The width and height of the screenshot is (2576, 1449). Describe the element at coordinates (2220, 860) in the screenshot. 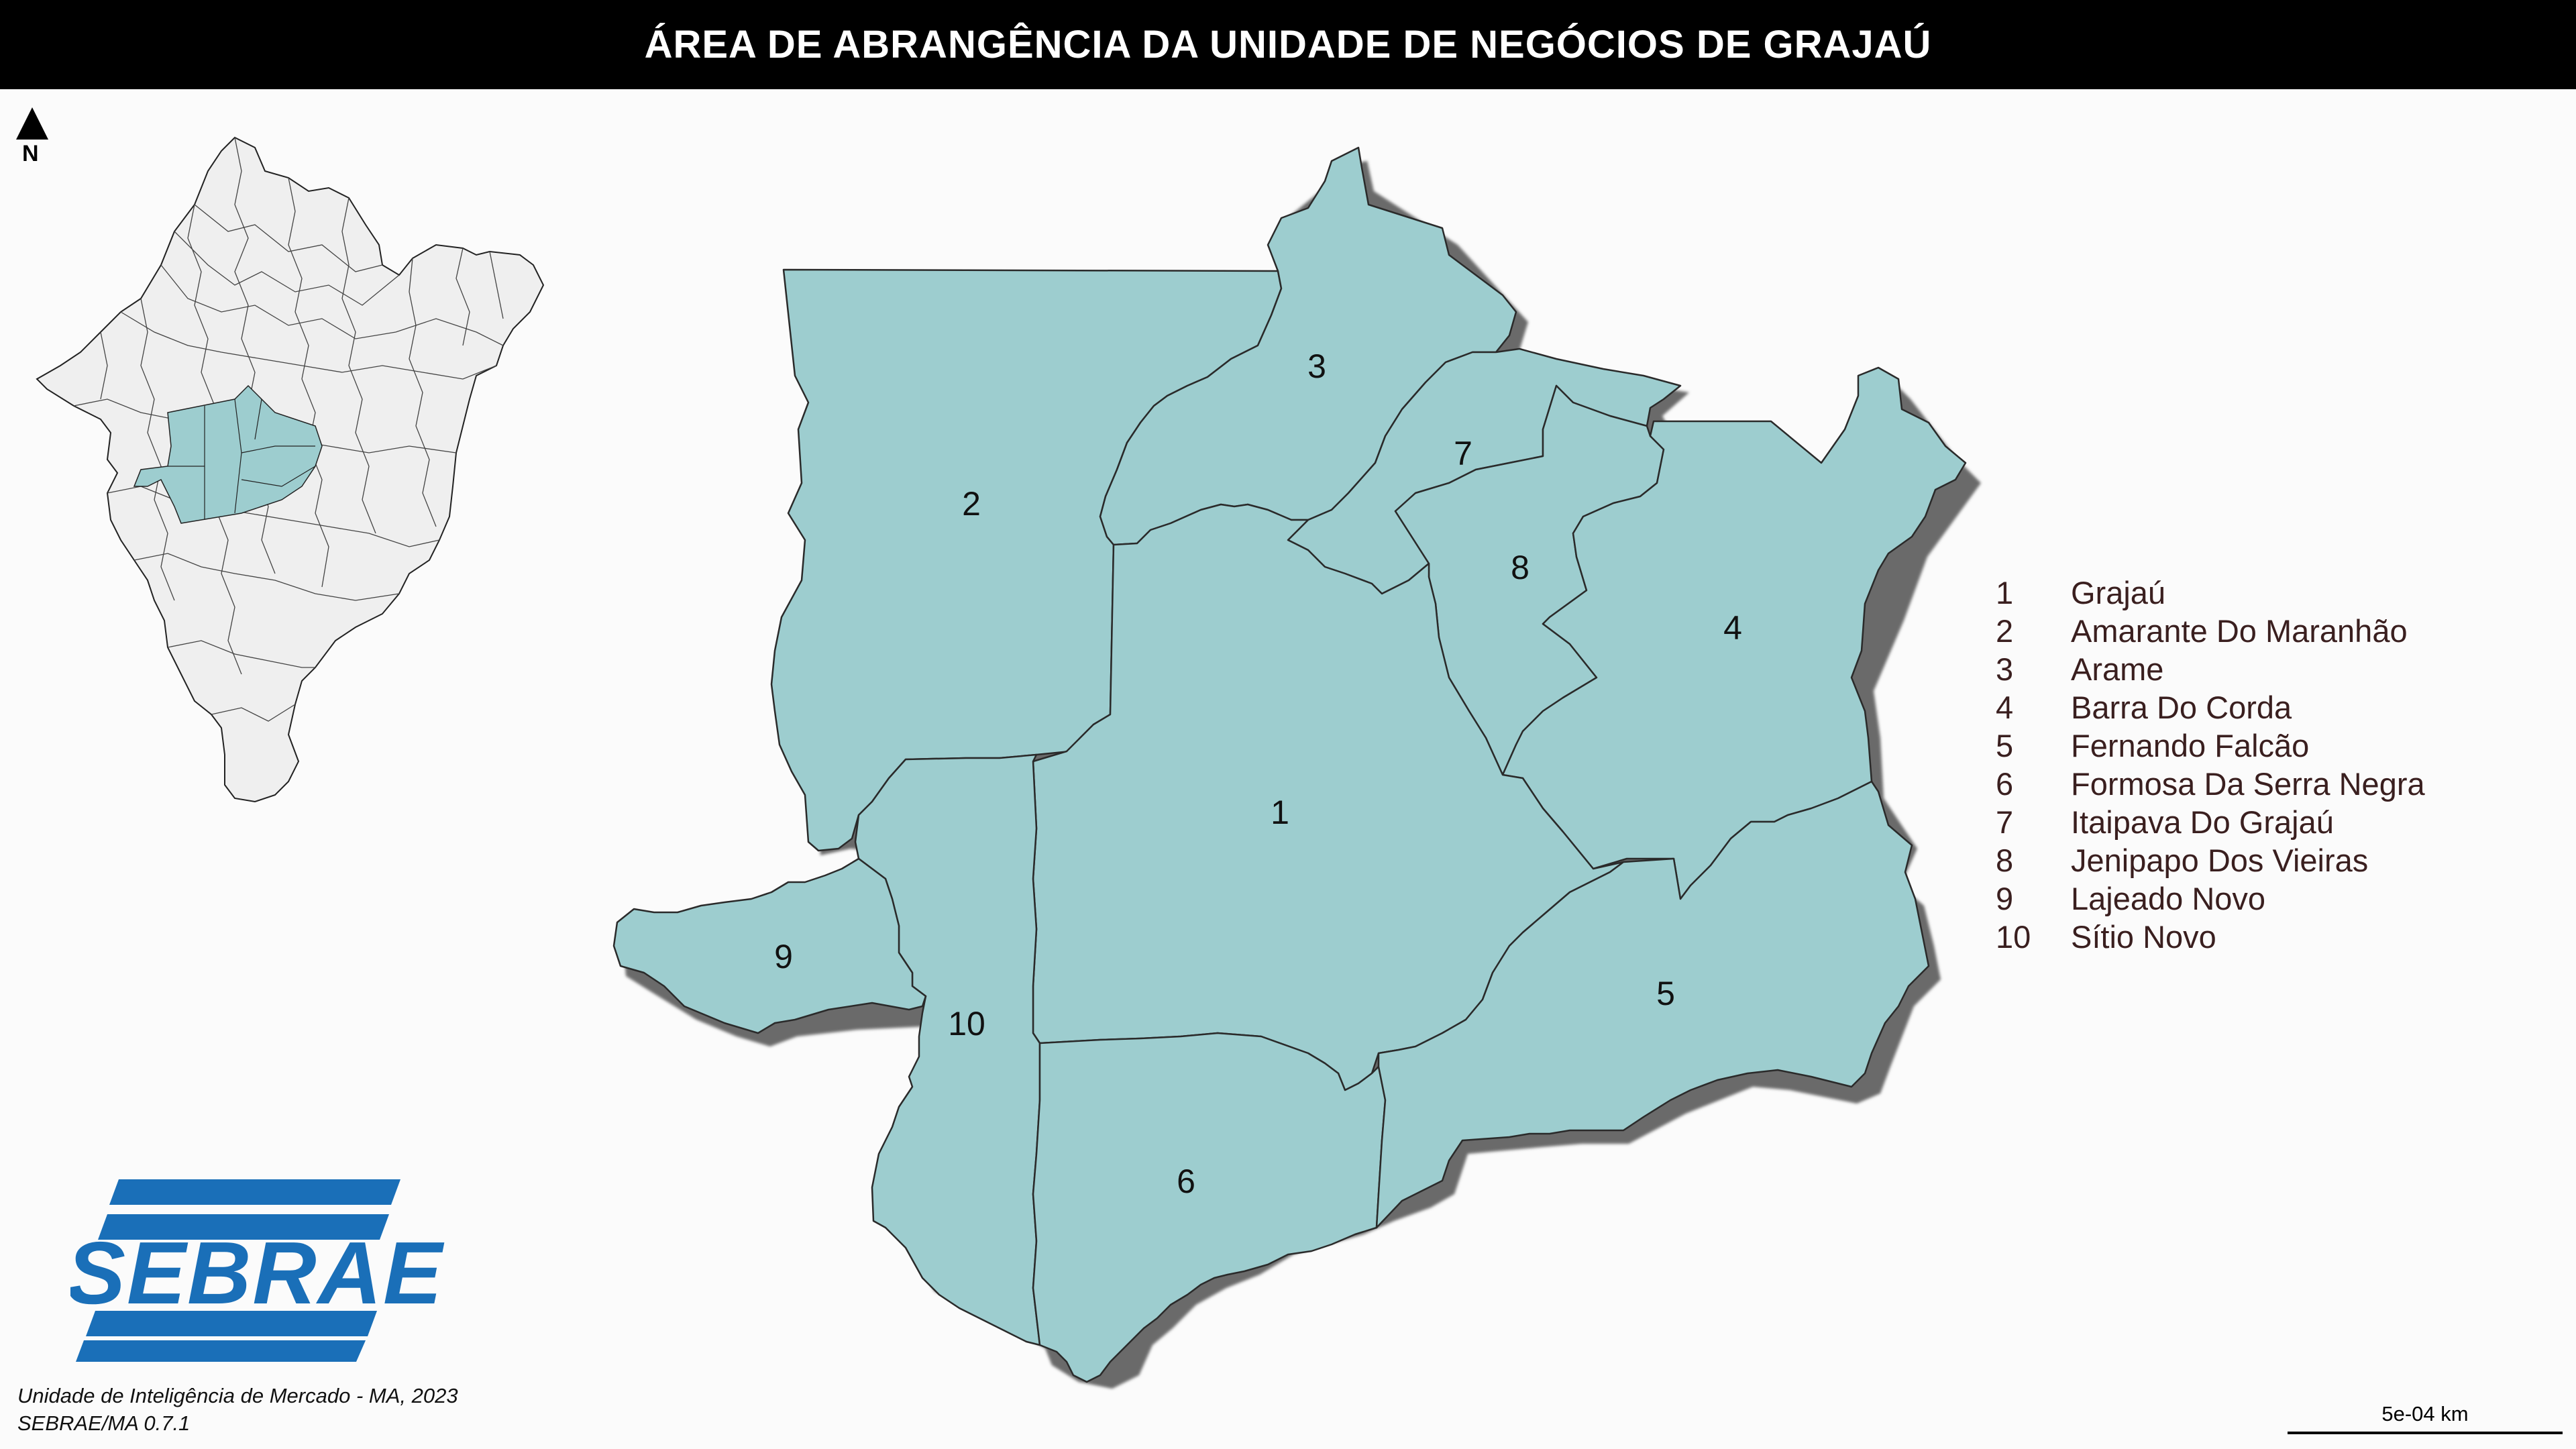

I see `legend-name: Jenipapo Dos Vieiras` at that location.